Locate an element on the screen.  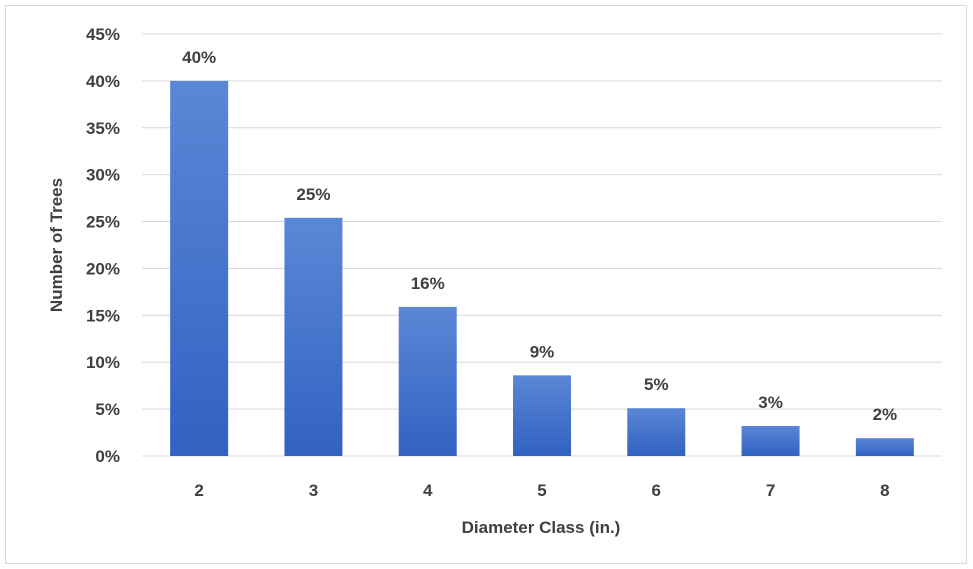
data-label: 16% is located at coordinates (428, 283).